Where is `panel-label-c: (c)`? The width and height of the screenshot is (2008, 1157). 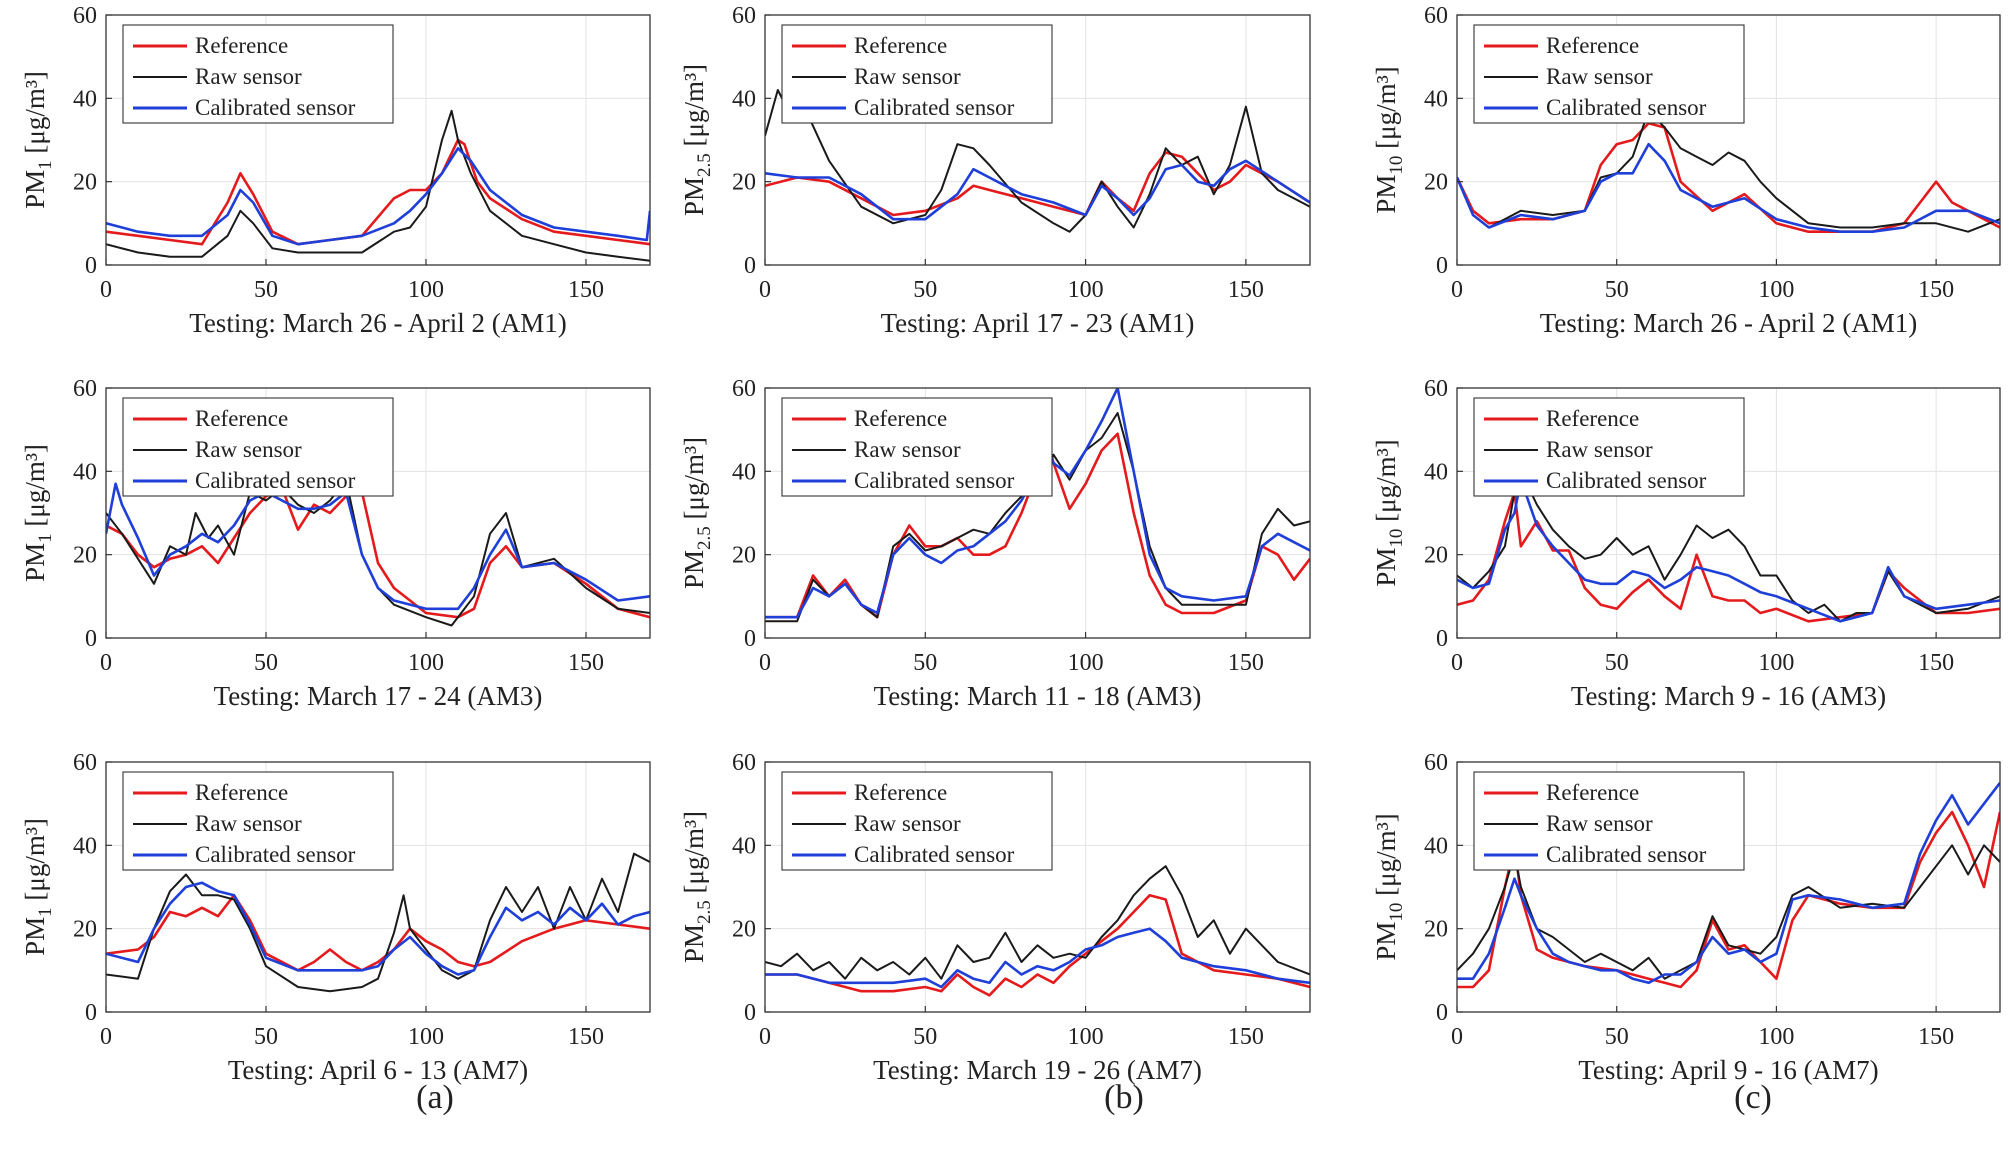
panel-label-c: (c) is located at coordinates (1753, 1097).